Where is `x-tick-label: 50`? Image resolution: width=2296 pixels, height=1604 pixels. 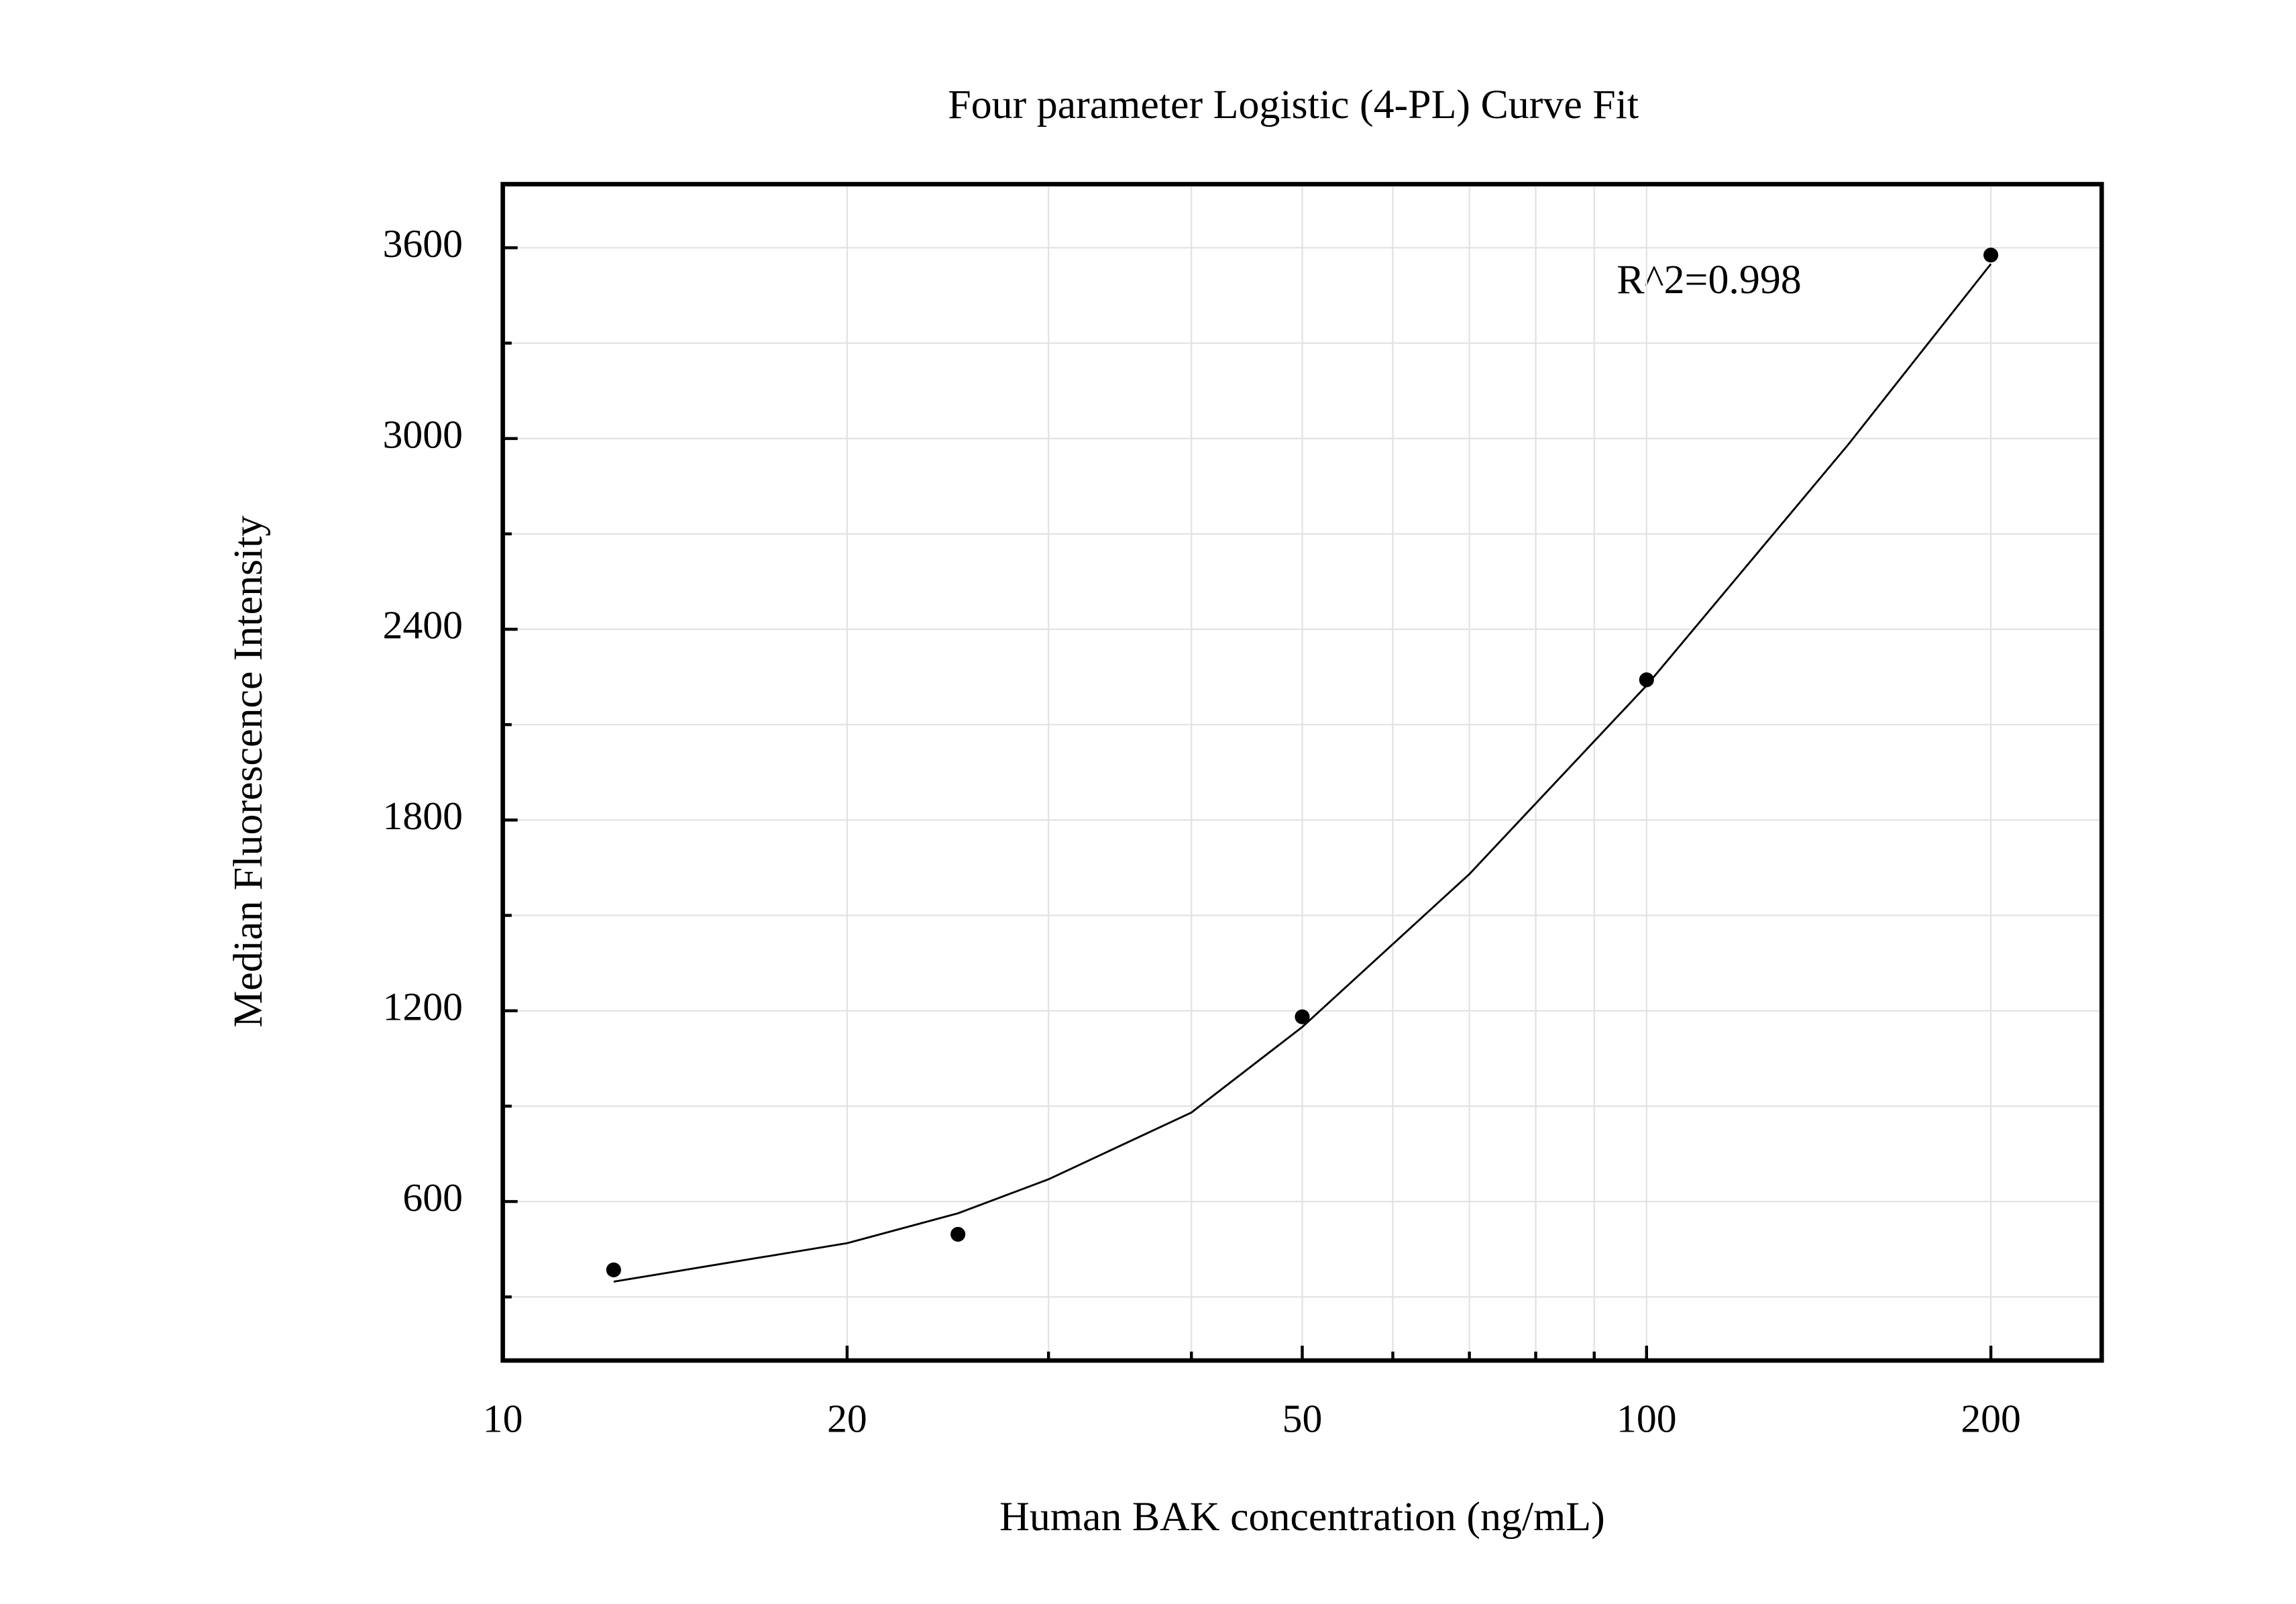 x-tick-label: 50 is located at coordinates (1302, 1419).